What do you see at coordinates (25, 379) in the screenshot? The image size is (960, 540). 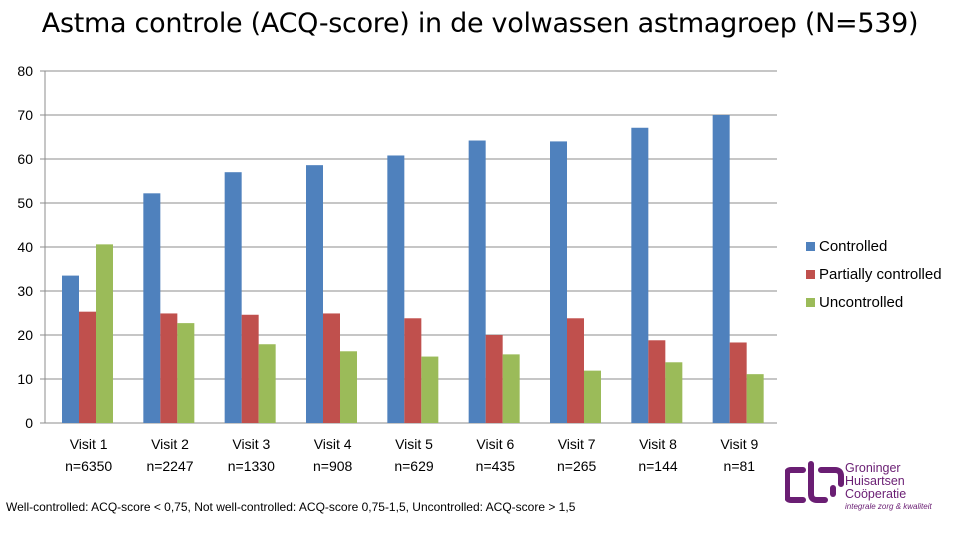 I see `y-tick-label-10: 10` at bounding box center [25, 379].